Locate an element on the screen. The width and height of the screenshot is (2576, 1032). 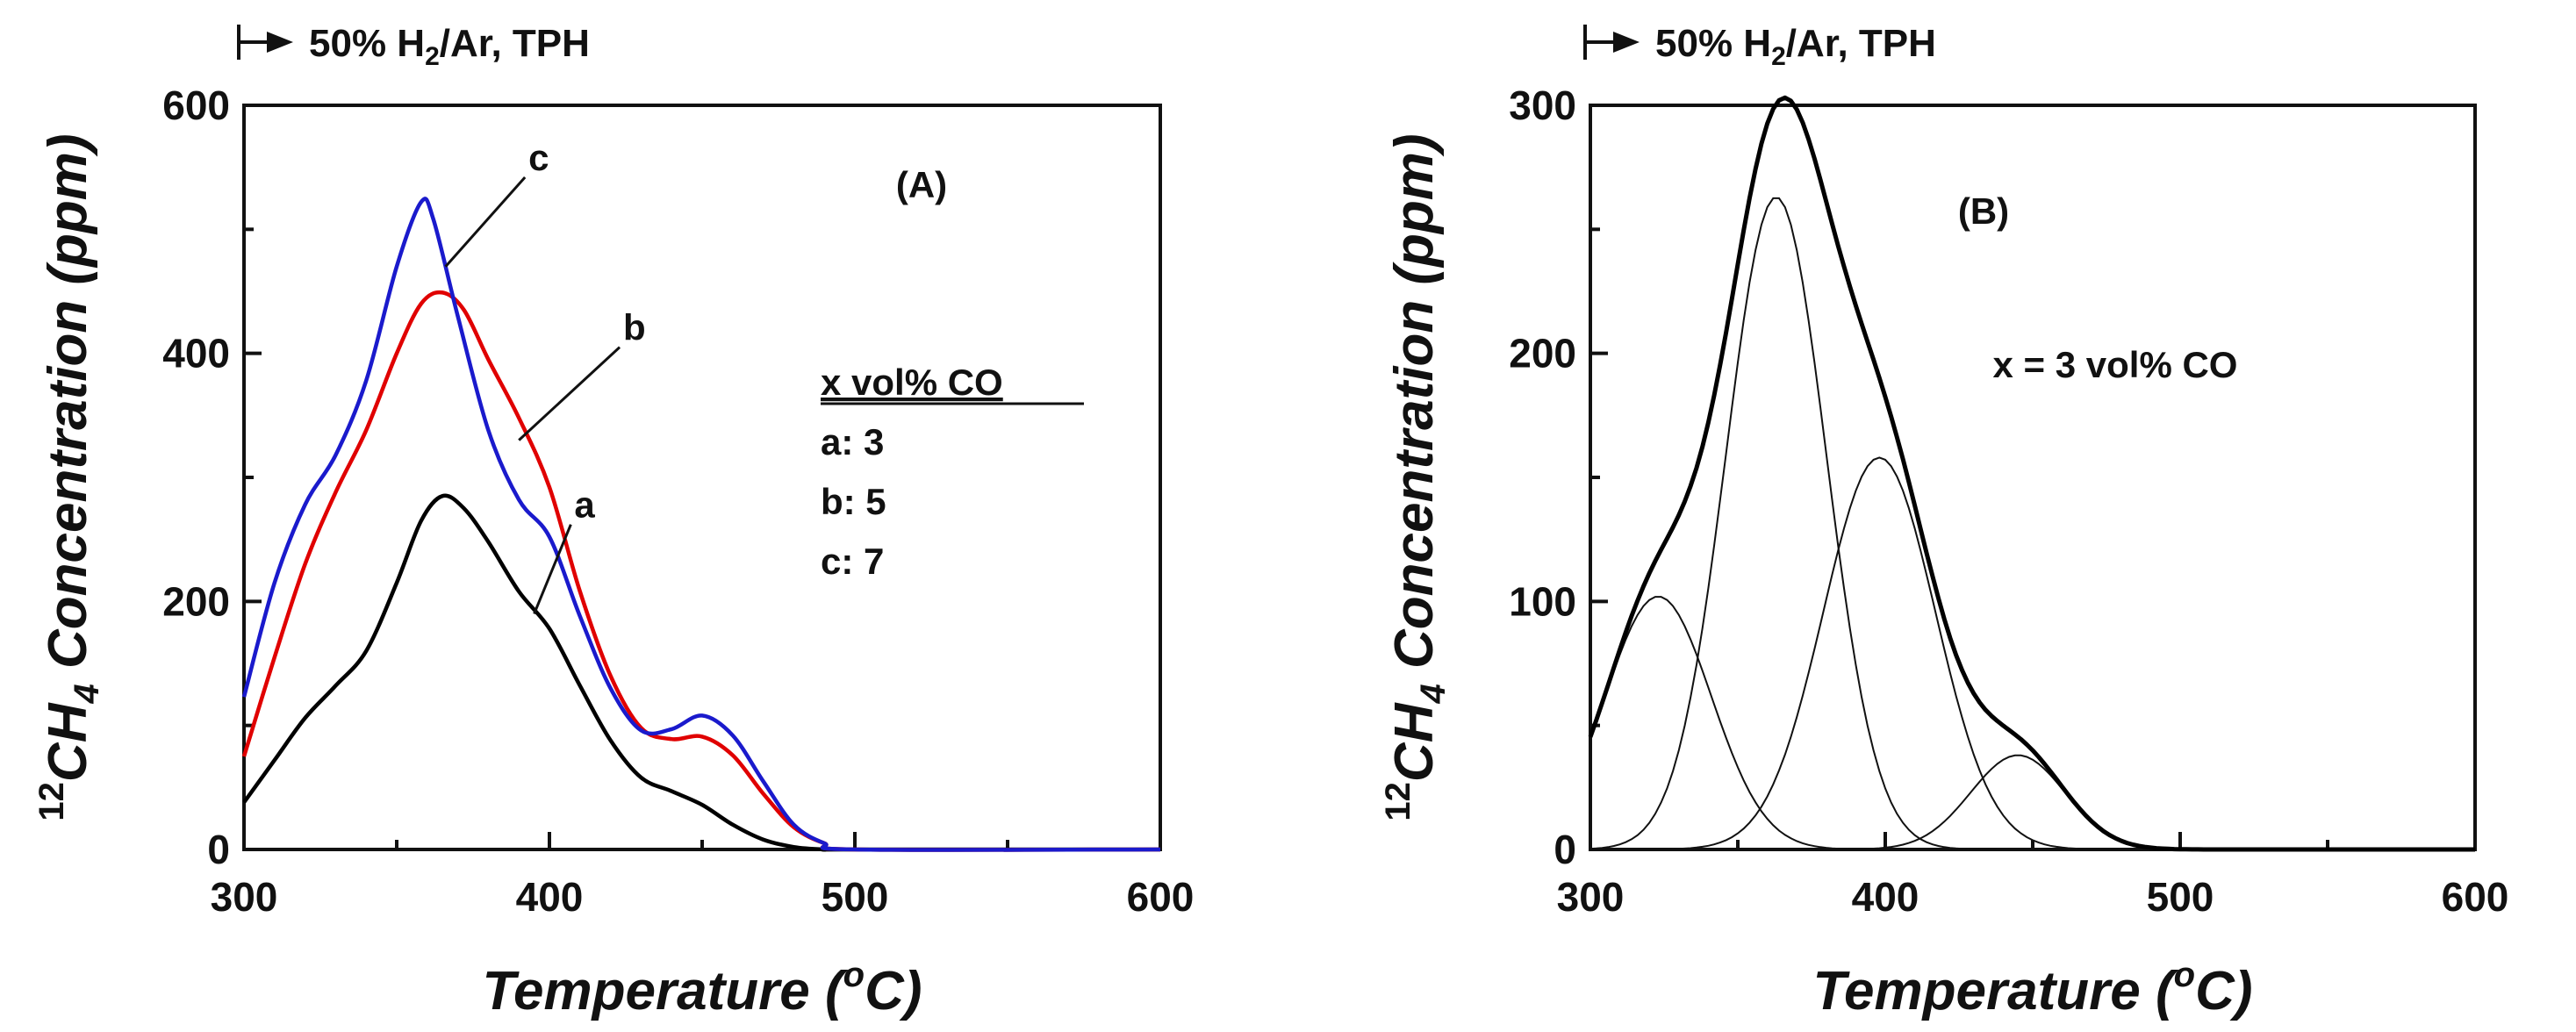
b-y-axis-label-sub: 4 is located at coordinates (1434, 694).